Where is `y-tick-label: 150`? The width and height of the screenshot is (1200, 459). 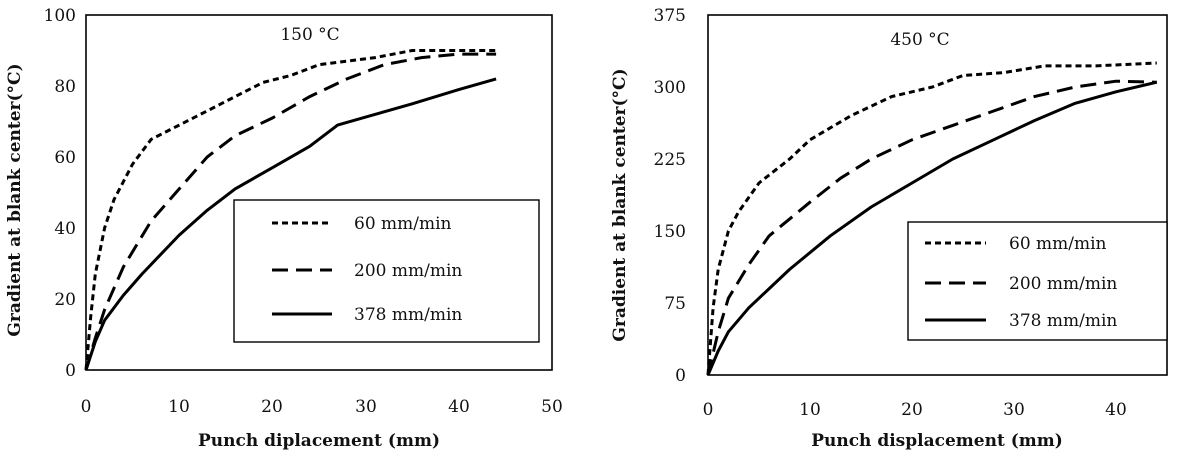
y-tick-label: 150 is located at coordinates (670, 232).